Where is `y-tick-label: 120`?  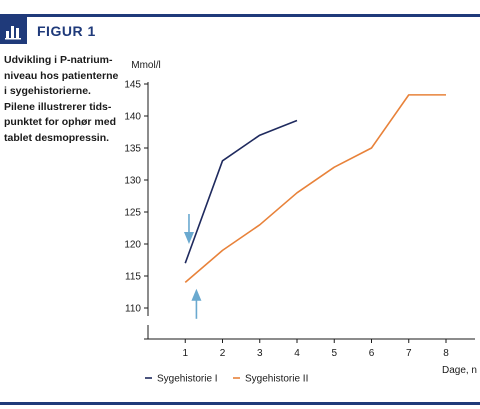
y-tick-label: 120 is located at coordinates (132, 245).